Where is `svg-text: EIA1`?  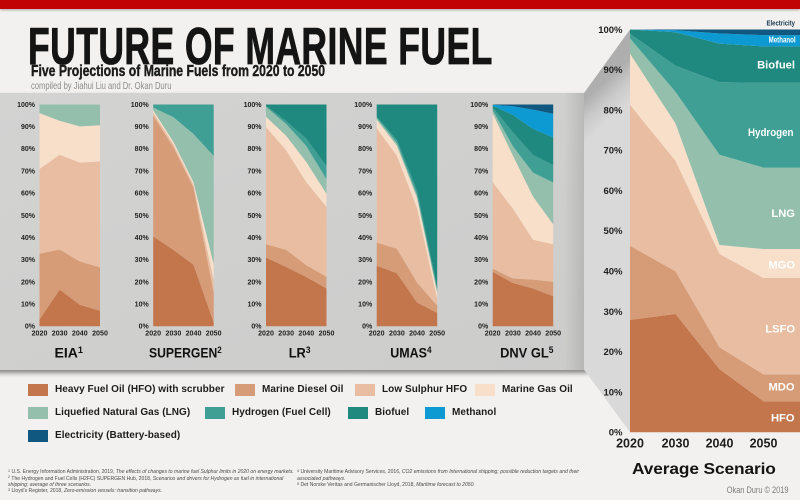 svg-text: EIA1 is located at coordinates (69, 352).